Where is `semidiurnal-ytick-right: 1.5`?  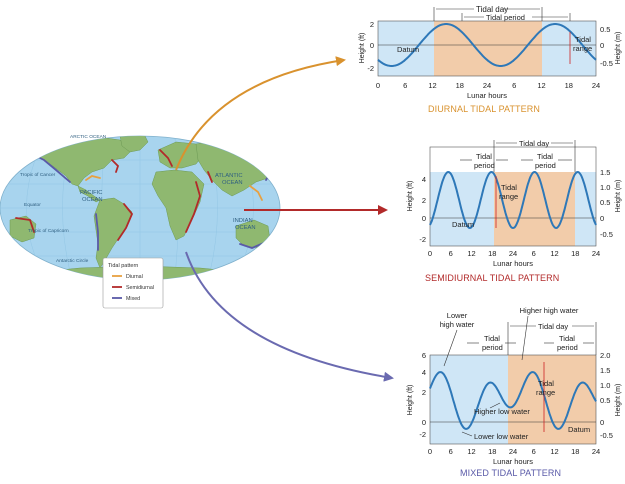
semidiurnal-ytick-right: 1.5 is located at coordinates (605, 172).